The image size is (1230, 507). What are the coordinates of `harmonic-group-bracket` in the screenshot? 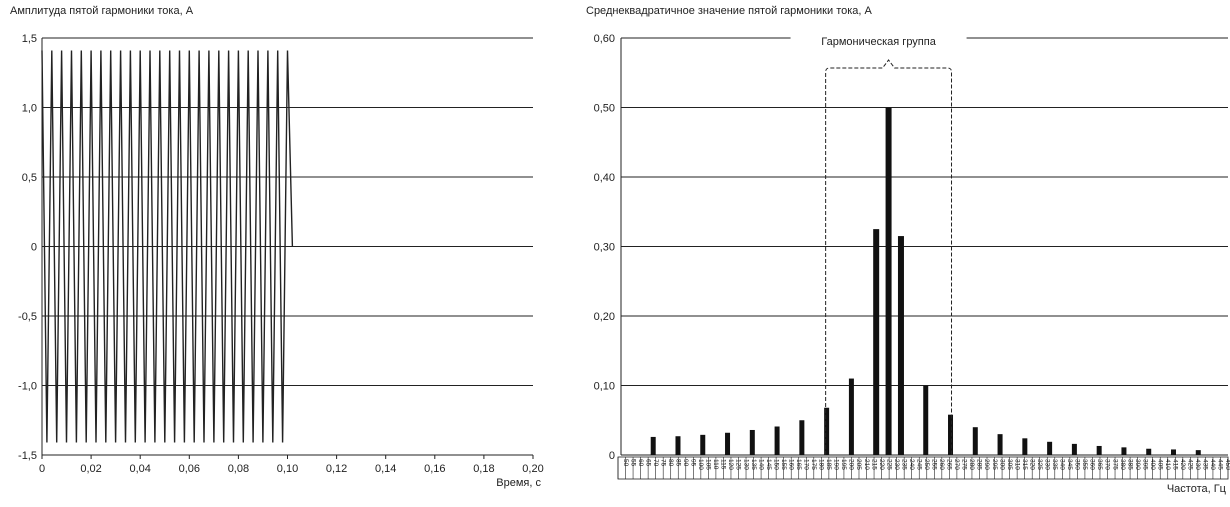 It's located at (889, 257).